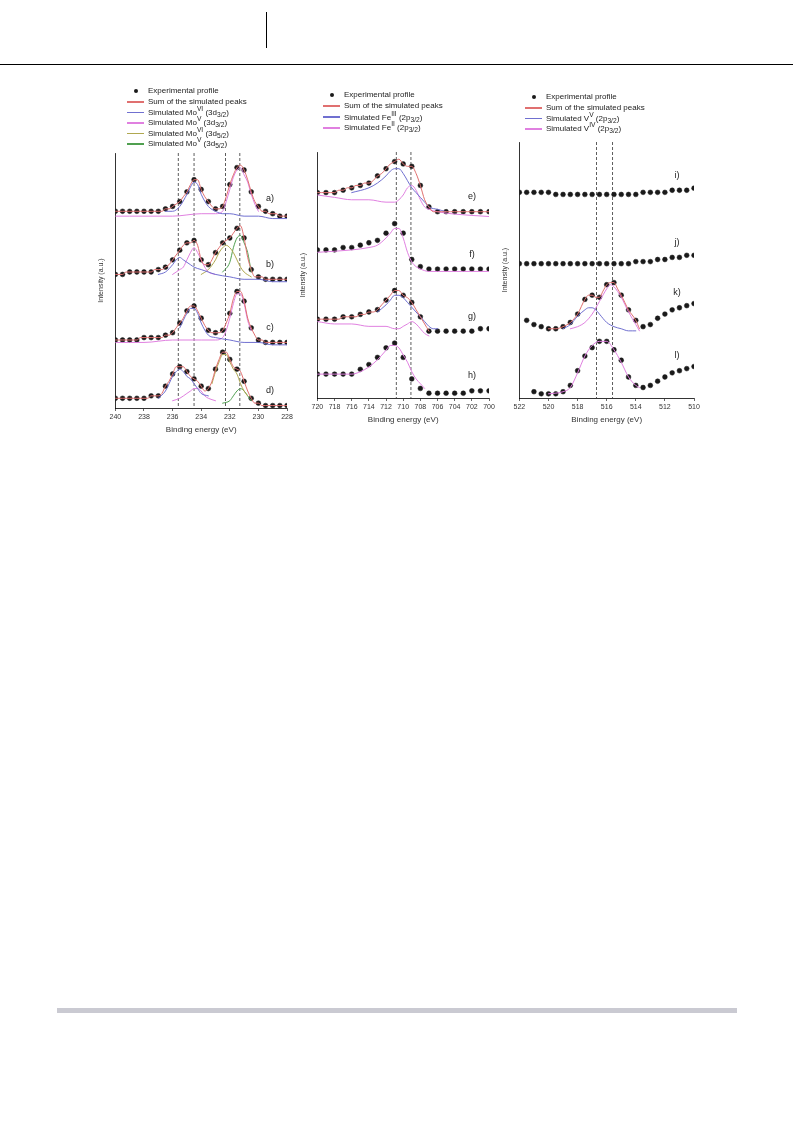 The height and width of the screenshot is (1121, 793). What do you see at coordinates (472, 375) in the screenshot?
I see `annotation: h)` at bounding box center [472, 375].